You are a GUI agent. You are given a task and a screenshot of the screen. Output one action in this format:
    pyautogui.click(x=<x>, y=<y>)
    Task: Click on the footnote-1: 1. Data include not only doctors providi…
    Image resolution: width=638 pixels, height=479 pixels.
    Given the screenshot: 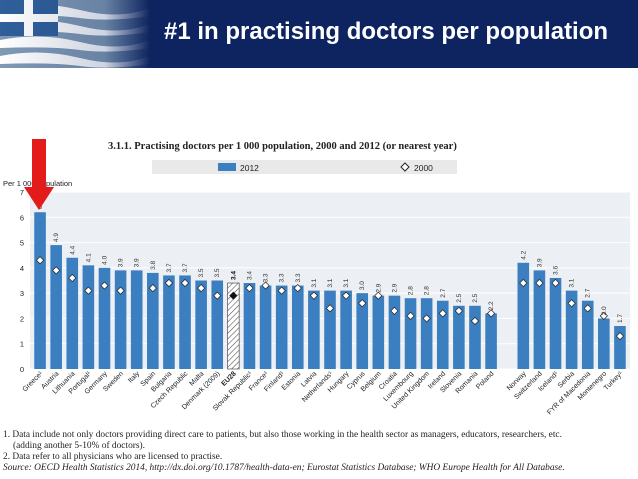 What is the action you would take?
    pyautogui.click(x=282, y=435)
    